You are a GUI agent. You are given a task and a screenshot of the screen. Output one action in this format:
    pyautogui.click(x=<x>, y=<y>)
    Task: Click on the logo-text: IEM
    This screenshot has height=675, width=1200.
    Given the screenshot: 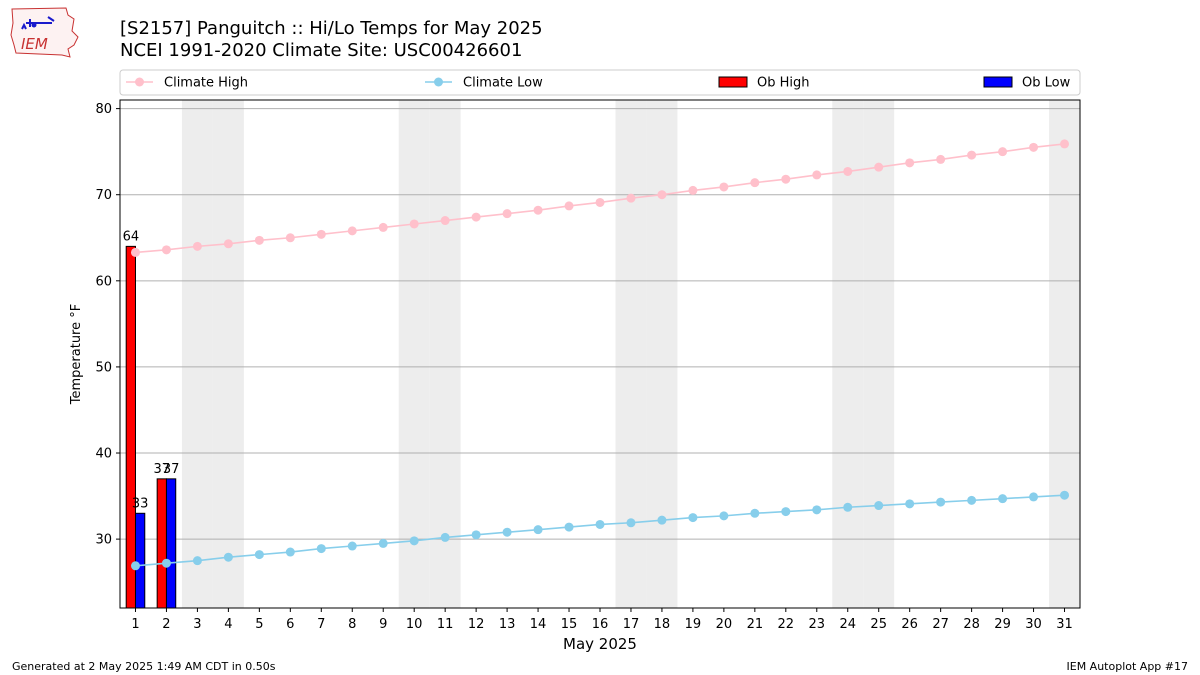 What is the action you would take?
    pyautogui.click(x=34, y=44)
    